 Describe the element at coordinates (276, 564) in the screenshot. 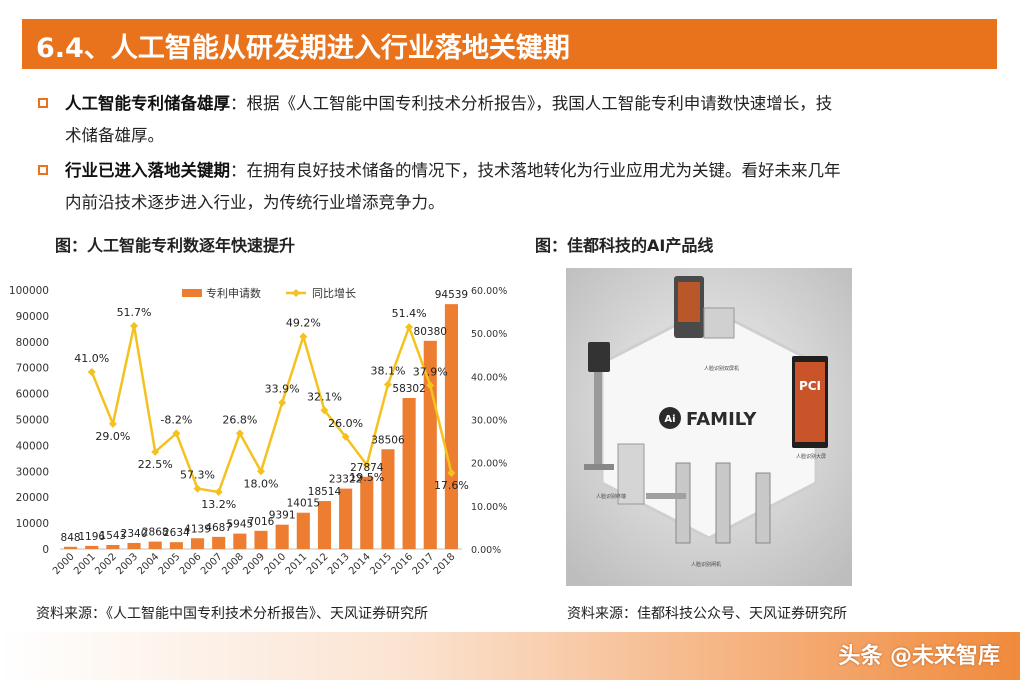

I see `x-tick-label: 2010` at that location.